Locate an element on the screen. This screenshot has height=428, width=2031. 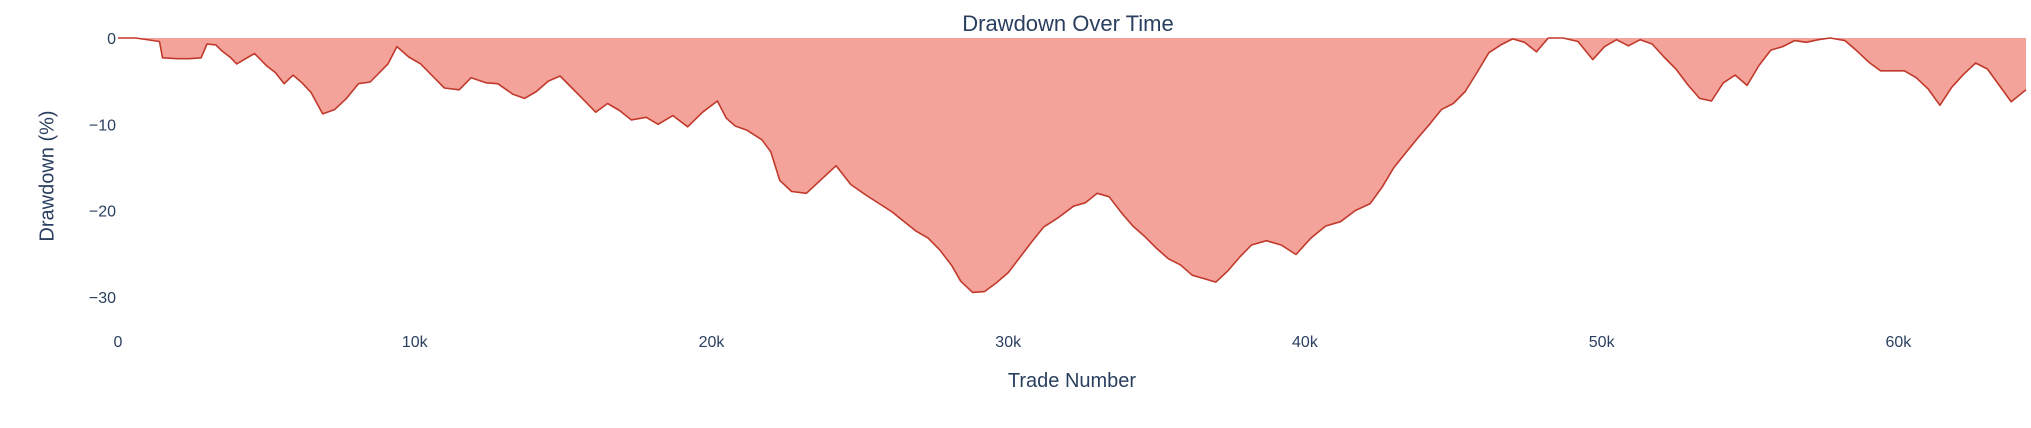
x-tick-label: 60k is located at coordinates (1899, 342).